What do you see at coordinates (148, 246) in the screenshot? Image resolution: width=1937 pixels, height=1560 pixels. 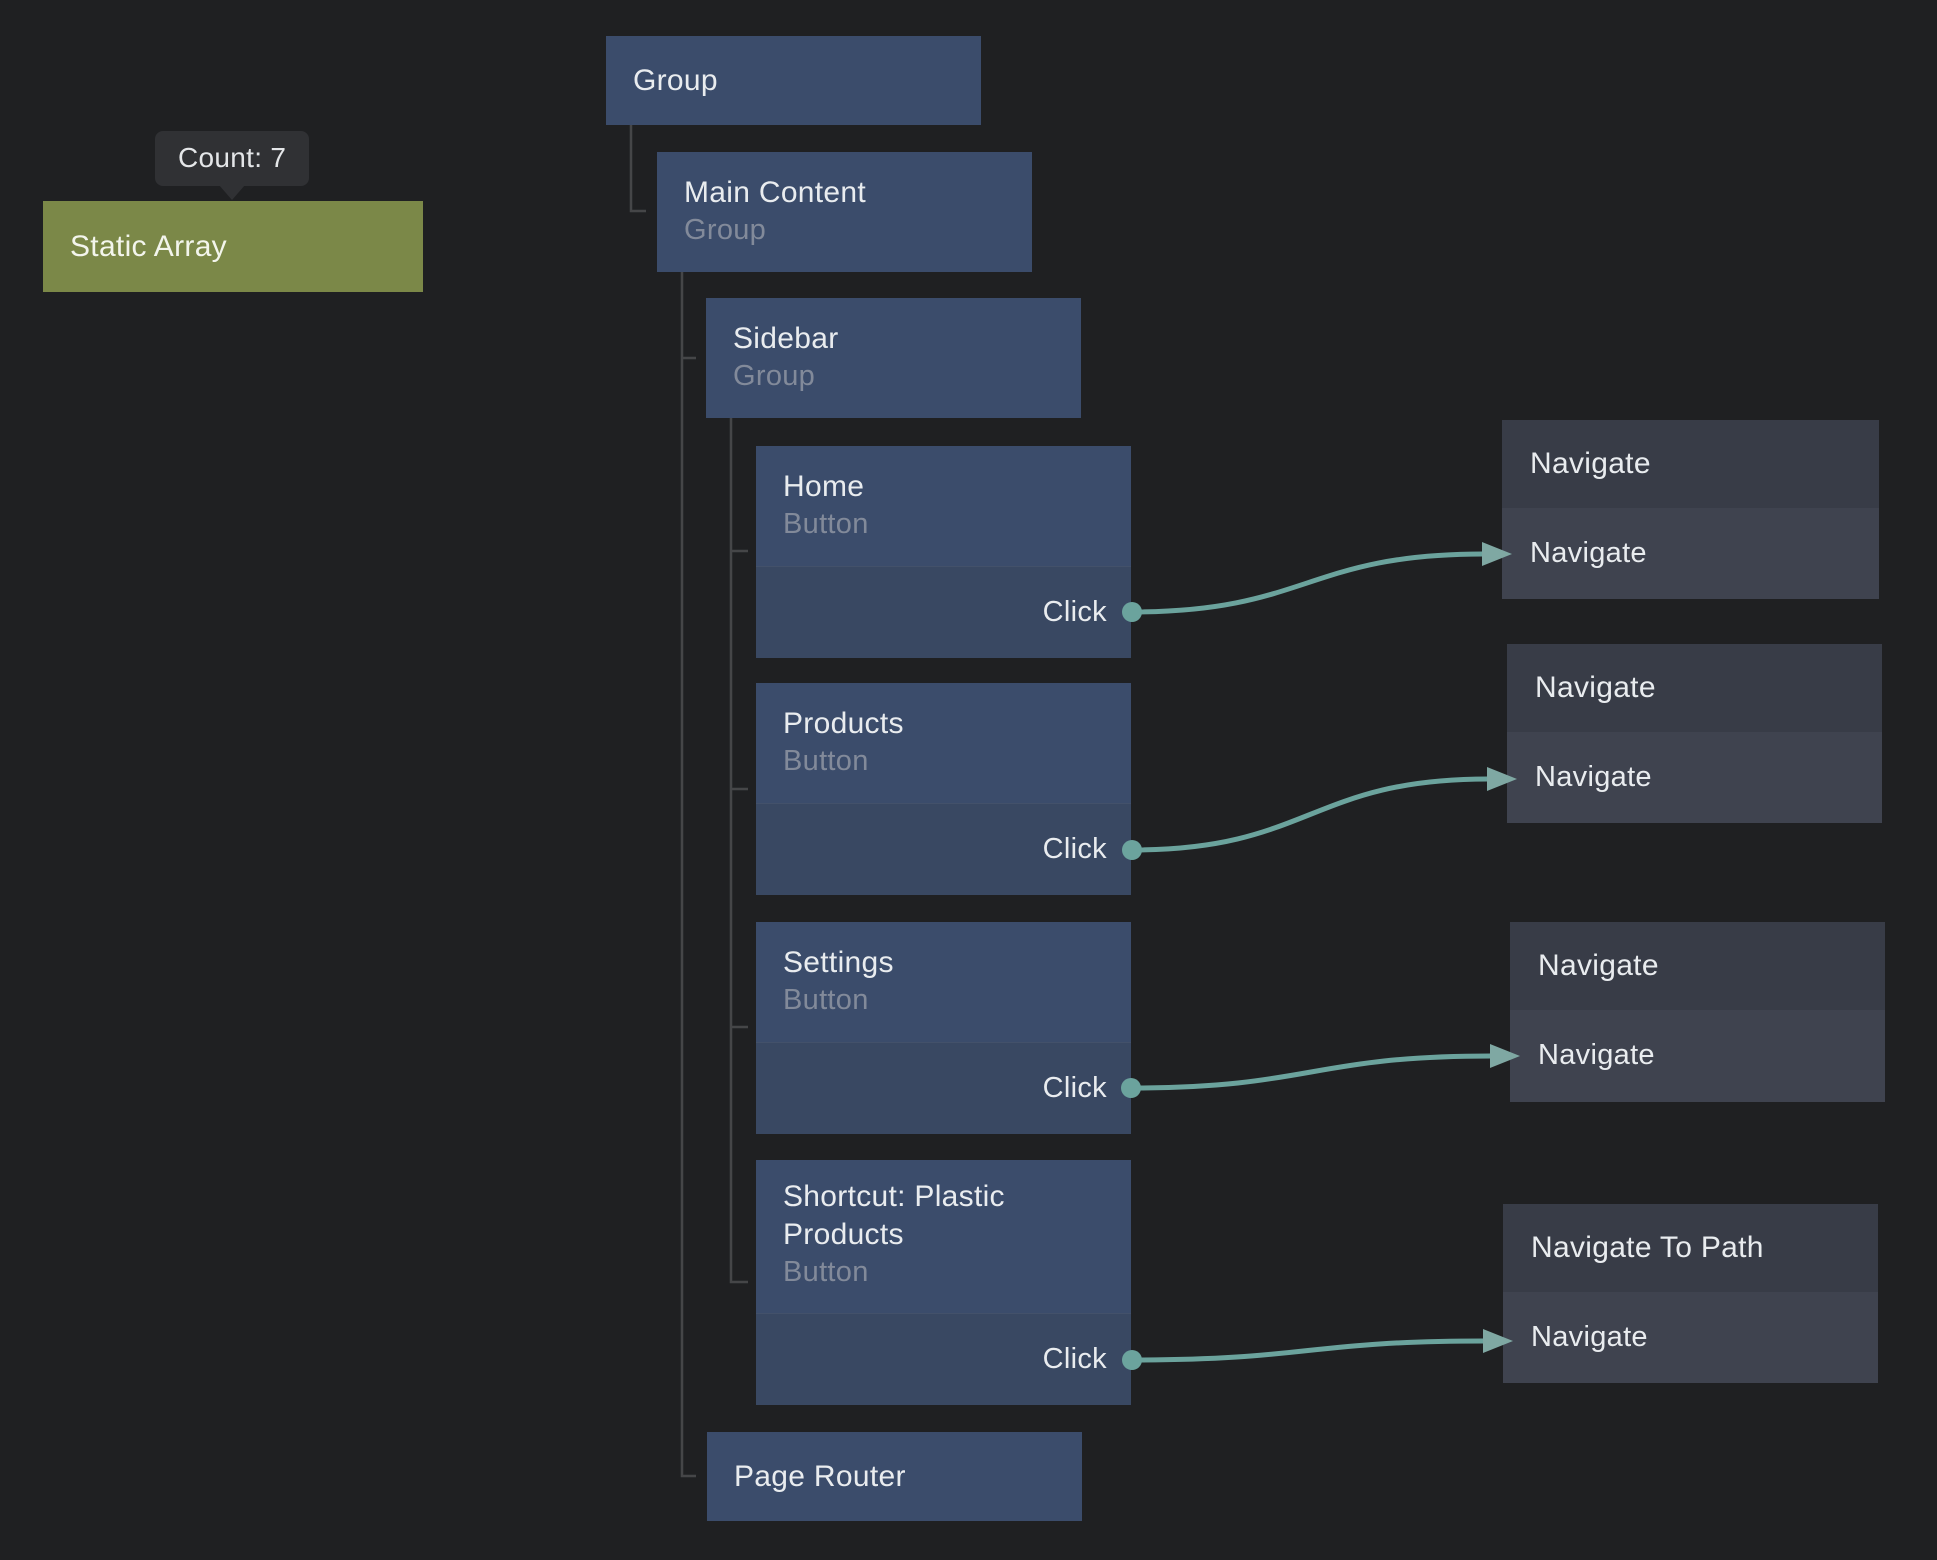 I see `node-title: Static Array` at bounding box center [148, 246].